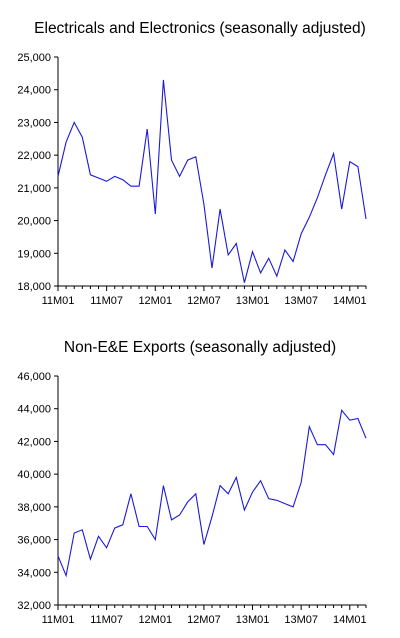 The height and width of the screenshot is (638, 400). I want to click on y-tick-label: 21,000, so click(34, 189).